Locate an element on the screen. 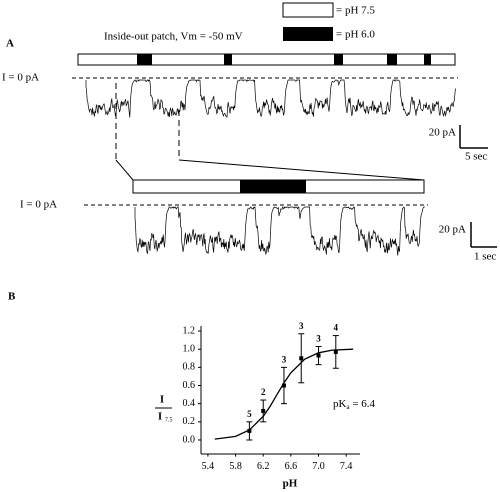  y-tick-label: 0.6 is located at coordinates (189, 385).